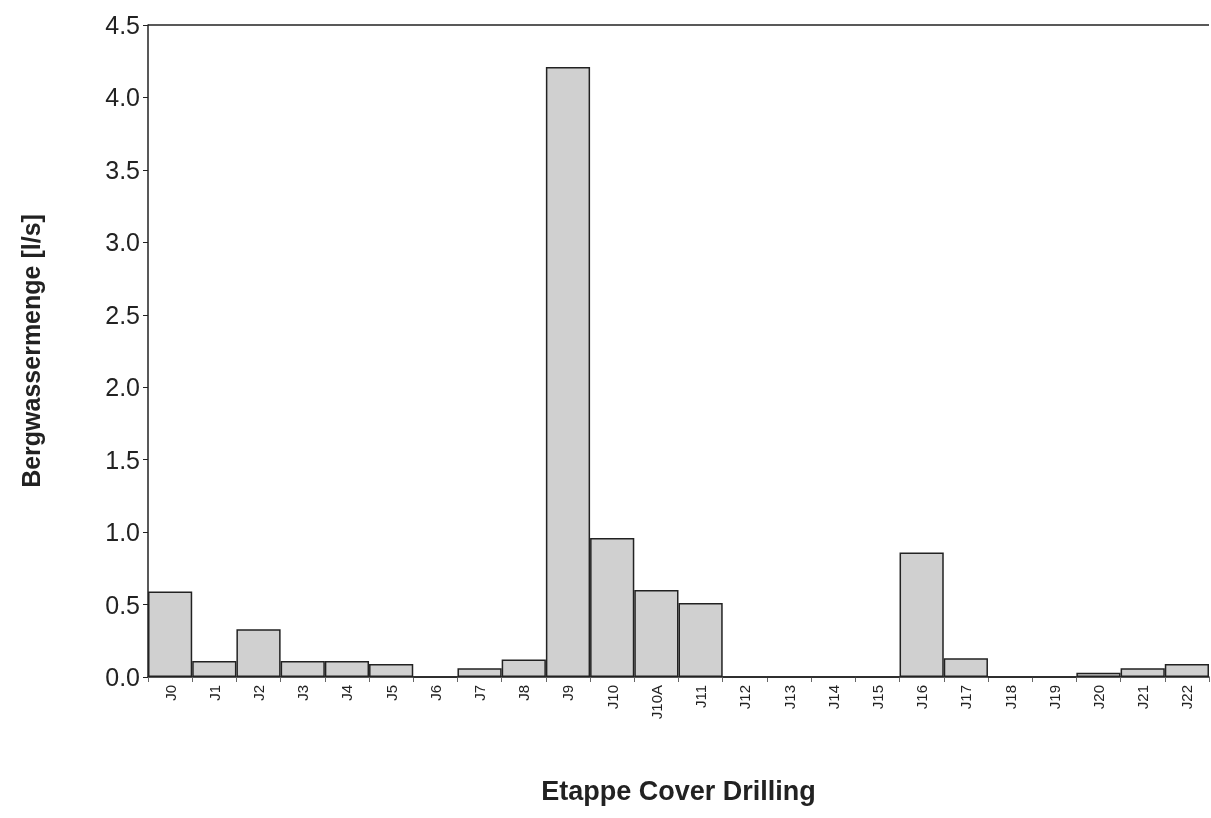  Describe the element at coordinates (1143, 697) in the screenshot. I see `x-tick-label: J21` at that location.